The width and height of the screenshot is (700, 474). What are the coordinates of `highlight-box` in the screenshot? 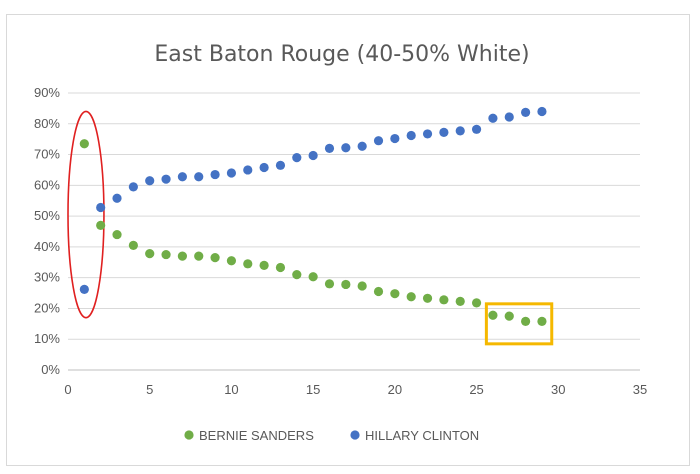 It's located at (519, 324).